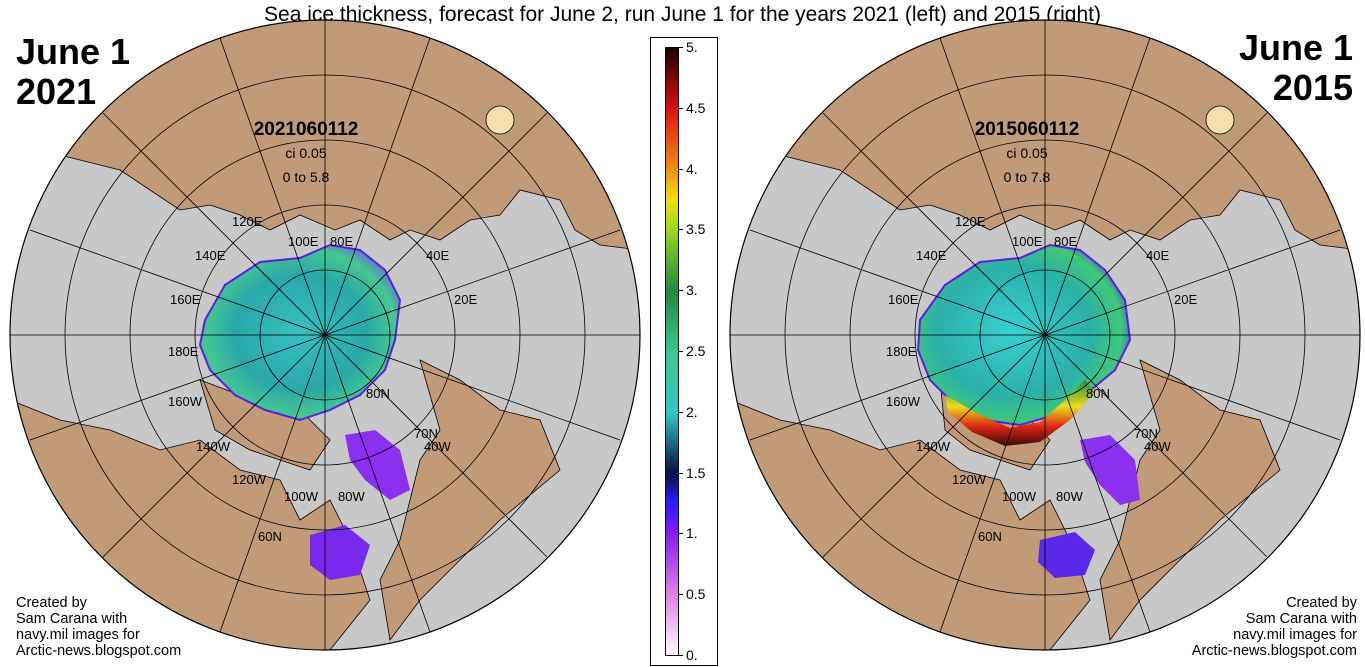 This screenshot has height=667, width=1365. What do you see at coordinates (970, 221) in the screenshot?
I see `right-lon-120e: 120E` at bounding box center [970, 221].